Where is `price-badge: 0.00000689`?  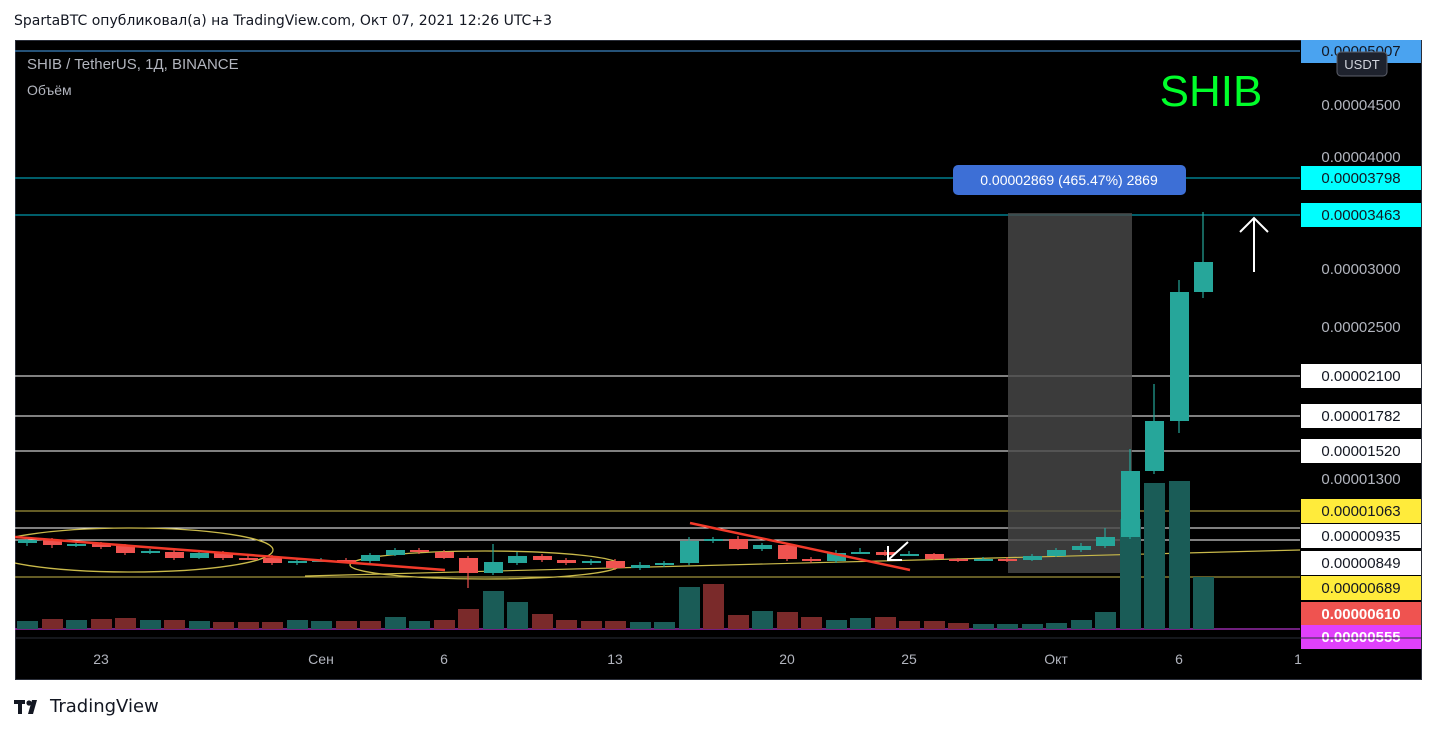
price-badge: 0.00000689 is located at coordinates (1361, 588).